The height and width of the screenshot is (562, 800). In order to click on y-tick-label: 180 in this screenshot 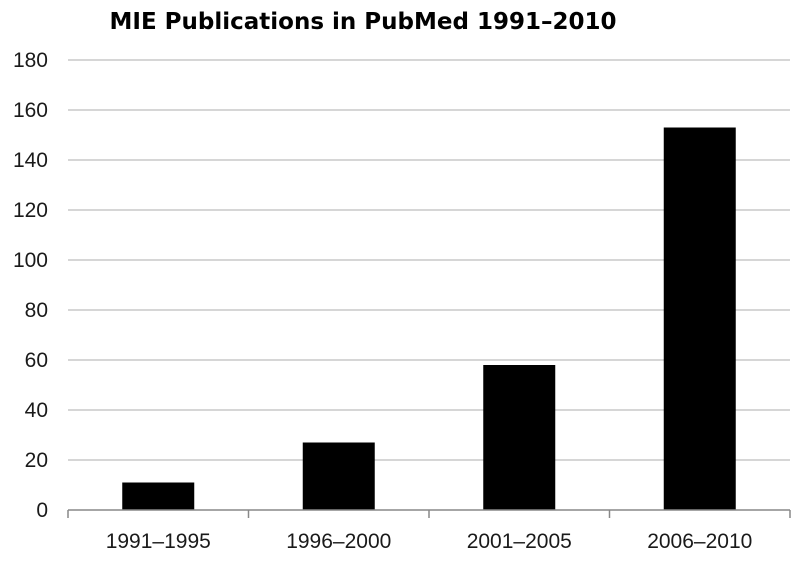, I will do `click(30, 60)`.